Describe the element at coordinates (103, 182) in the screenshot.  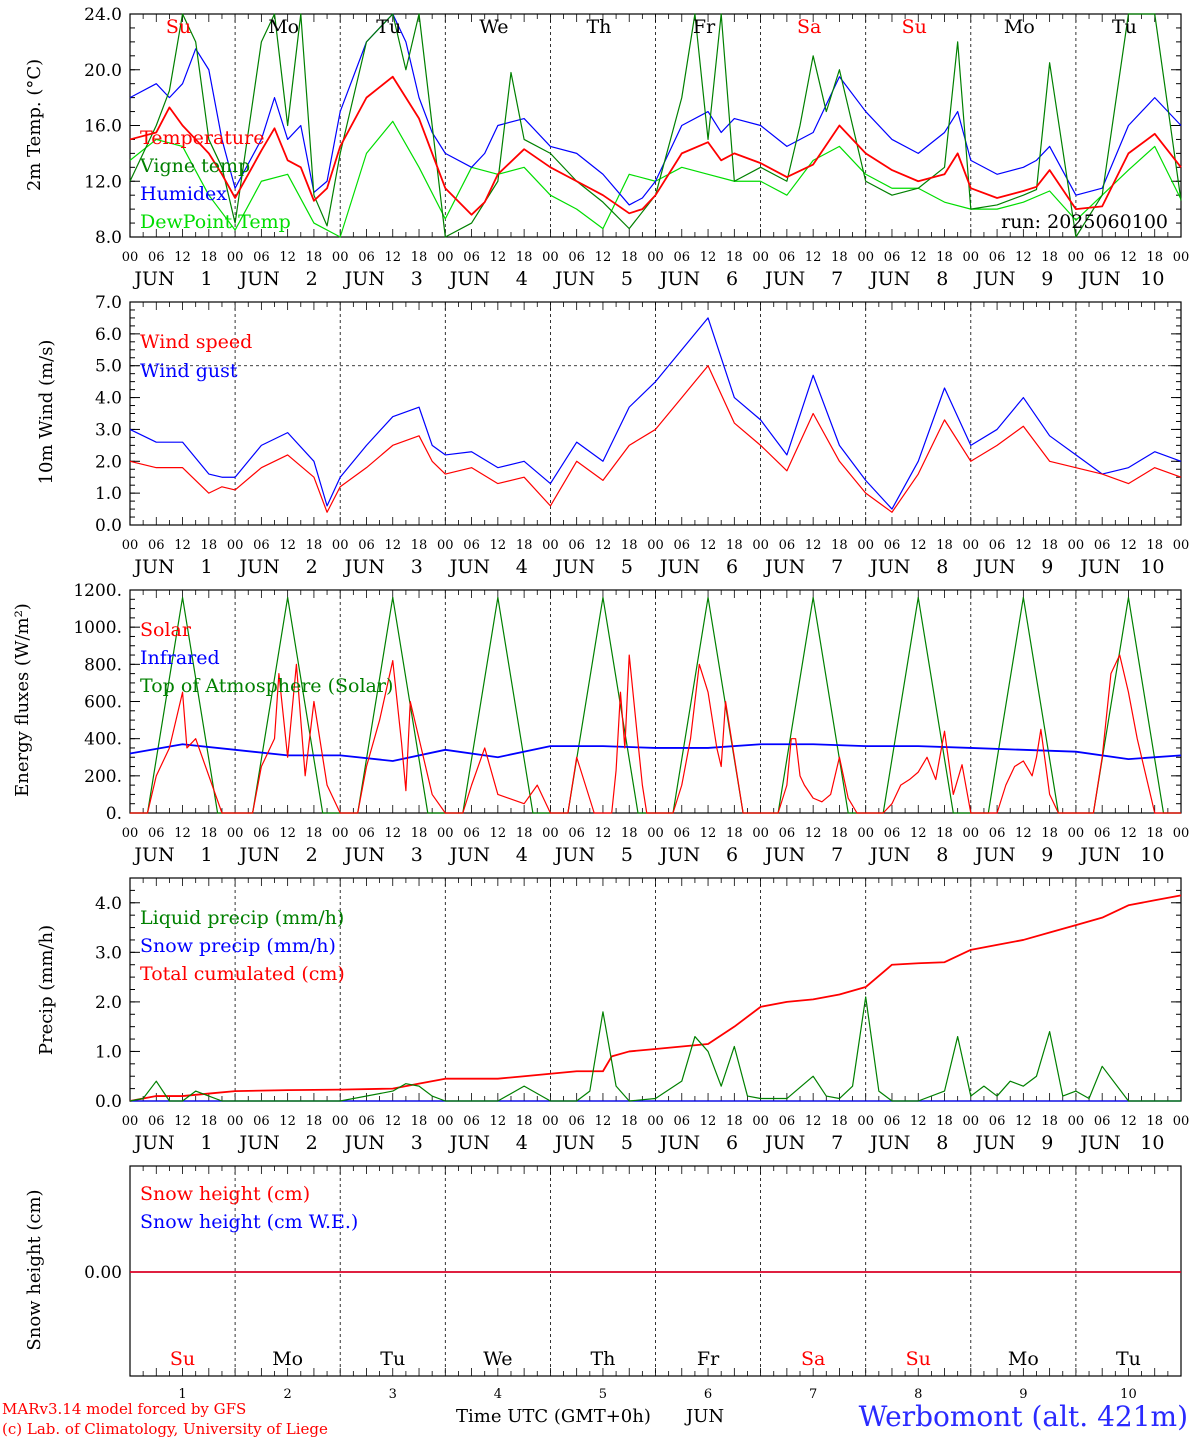
I see `panel1-y-tick-label: 12.0` at that location.